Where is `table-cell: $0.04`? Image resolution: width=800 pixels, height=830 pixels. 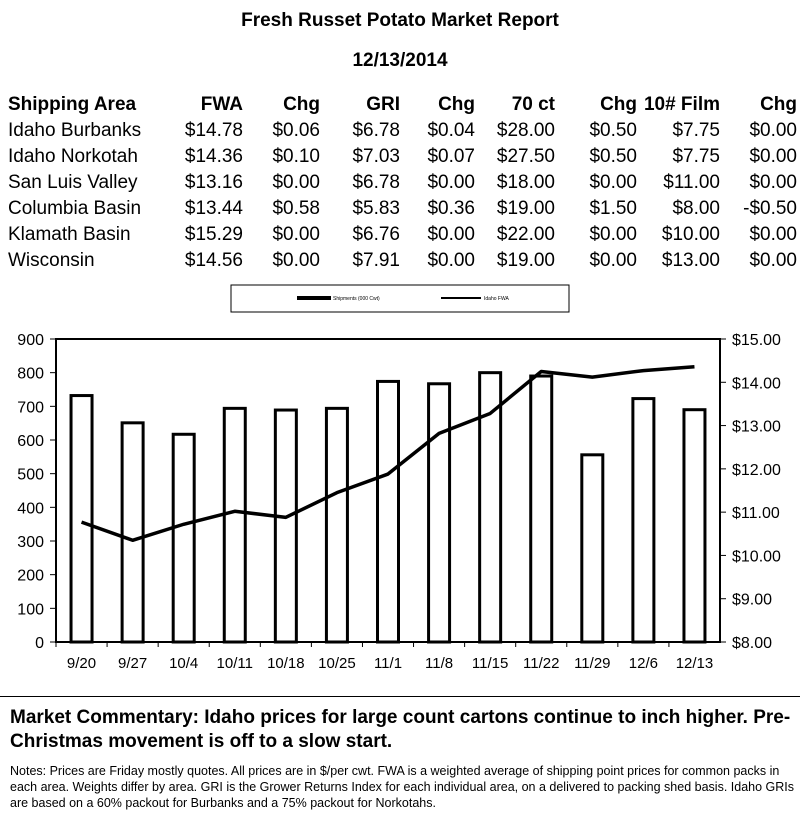
table-cell: $0.04 is located at coordinates (451, 130).